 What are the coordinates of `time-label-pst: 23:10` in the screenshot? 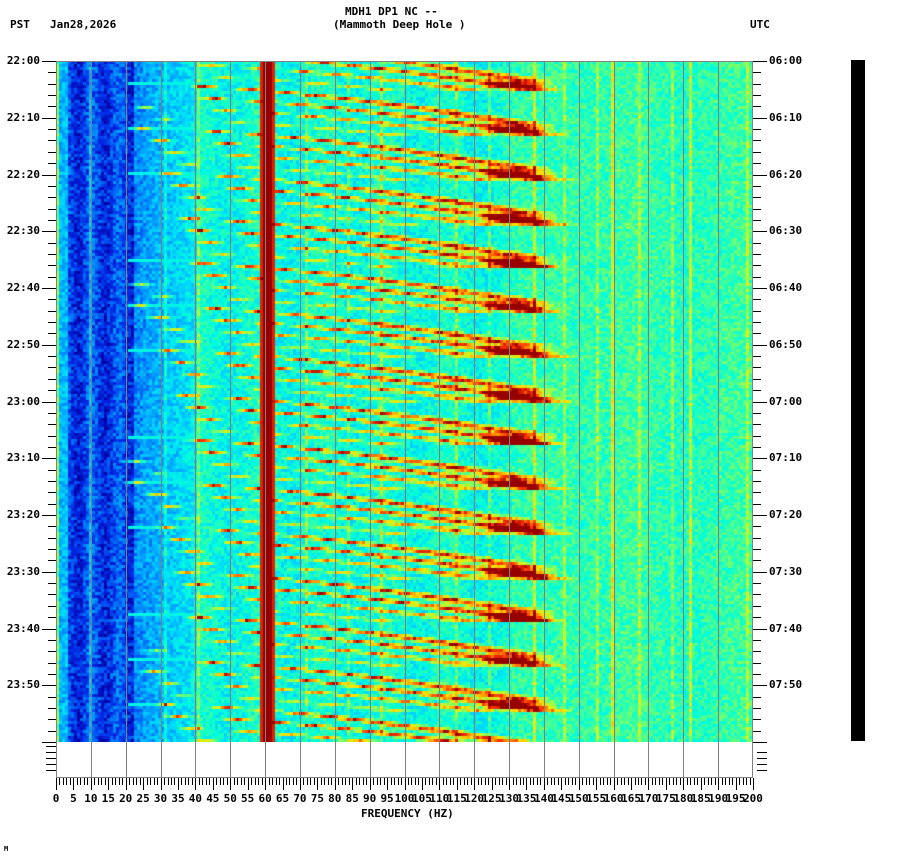 It's located at (23, 458).